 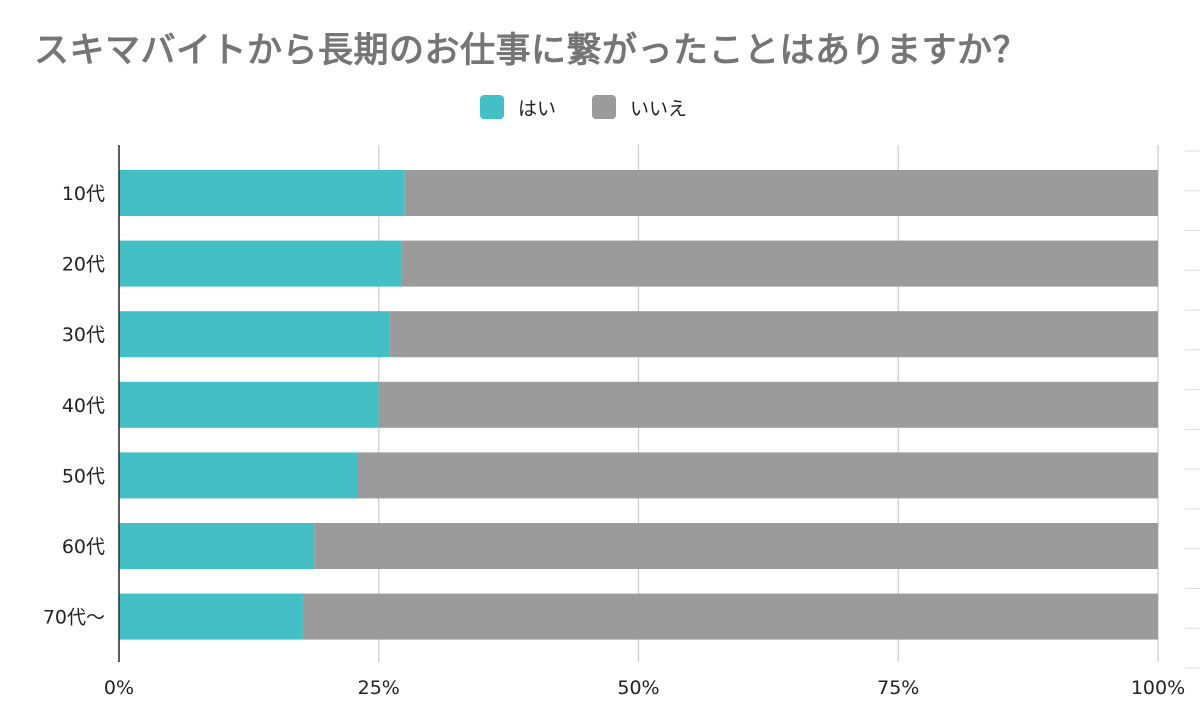 What do you see at coordinates (898, 688) in the screenshot?
I see `x-tick-label-3: 75%` at bounding box center [898, 688].